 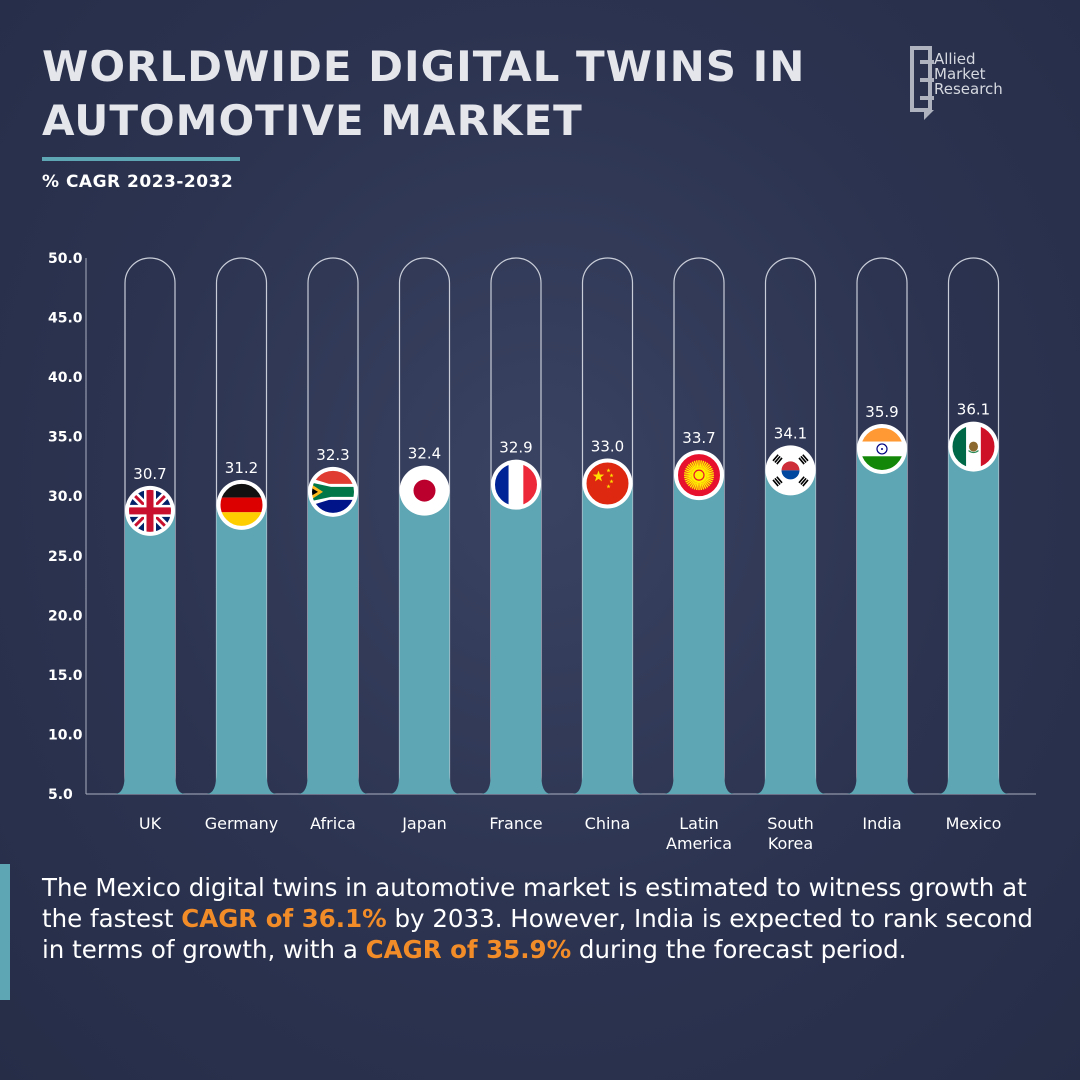 What do you see at coordinates (65, 557) in the screenshot?
I see `y-tick-label: 25.0` at bounding box center [65, 557].